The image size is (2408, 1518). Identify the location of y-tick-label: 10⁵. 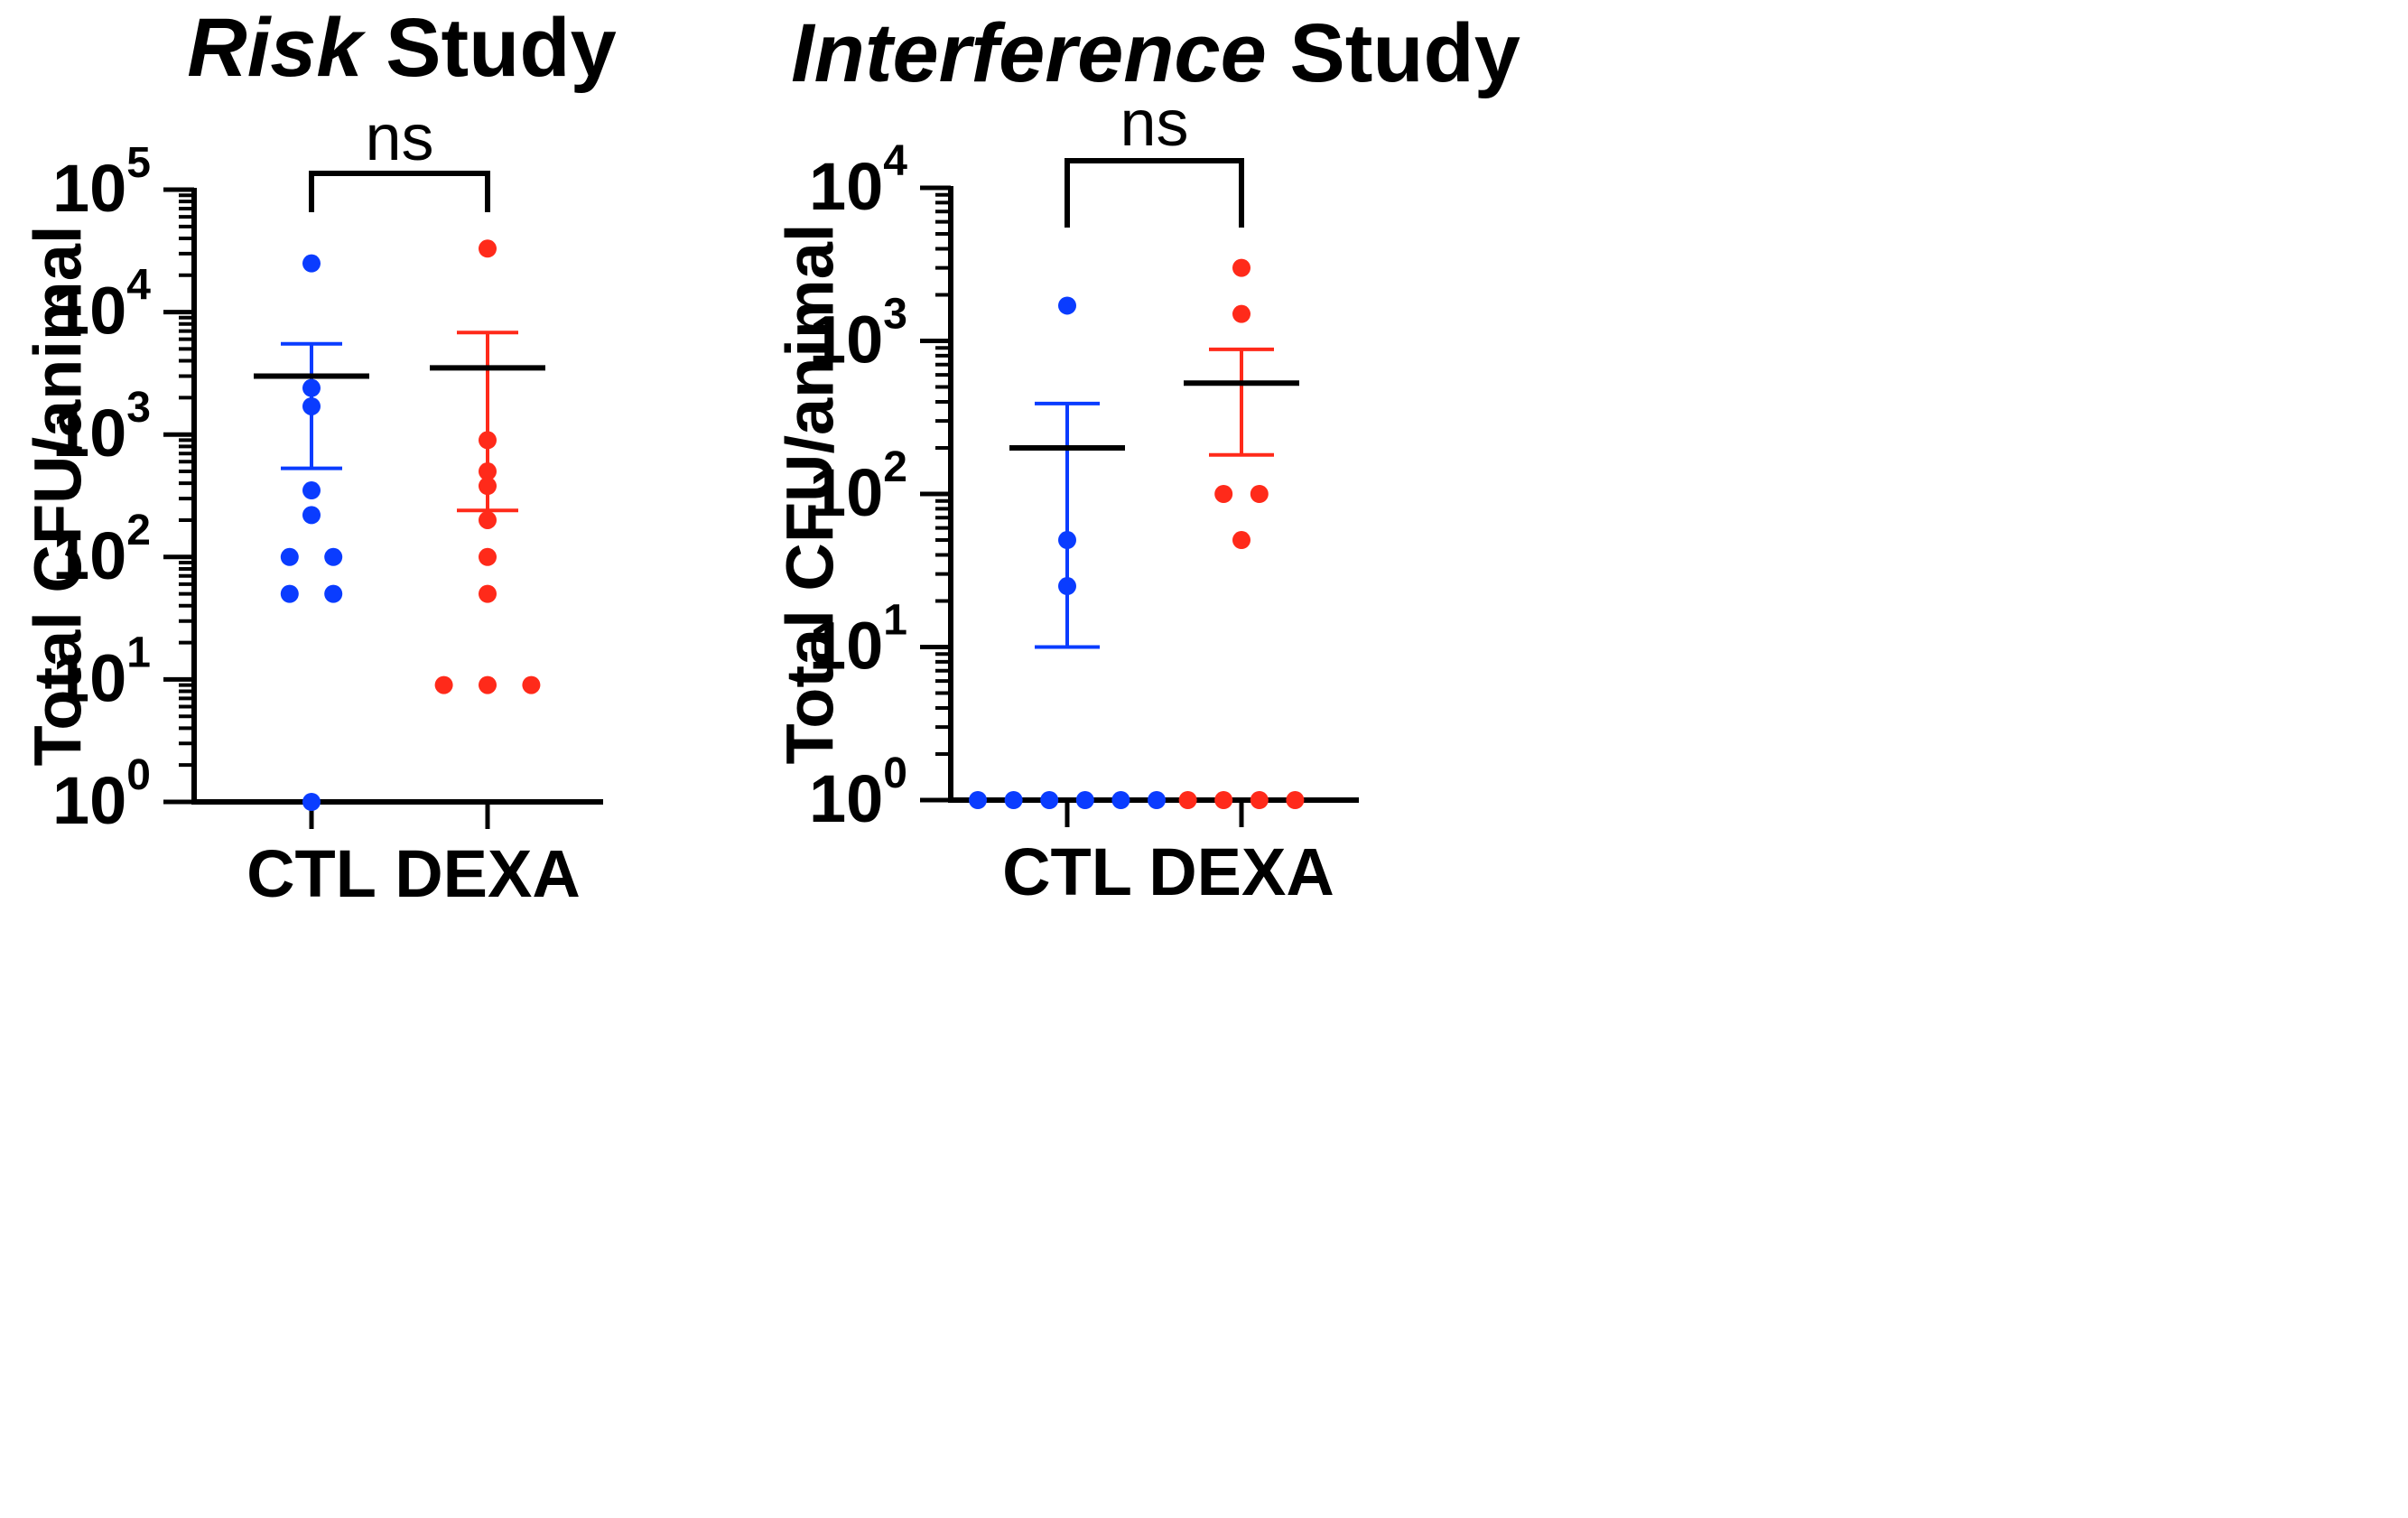
(101, 182).